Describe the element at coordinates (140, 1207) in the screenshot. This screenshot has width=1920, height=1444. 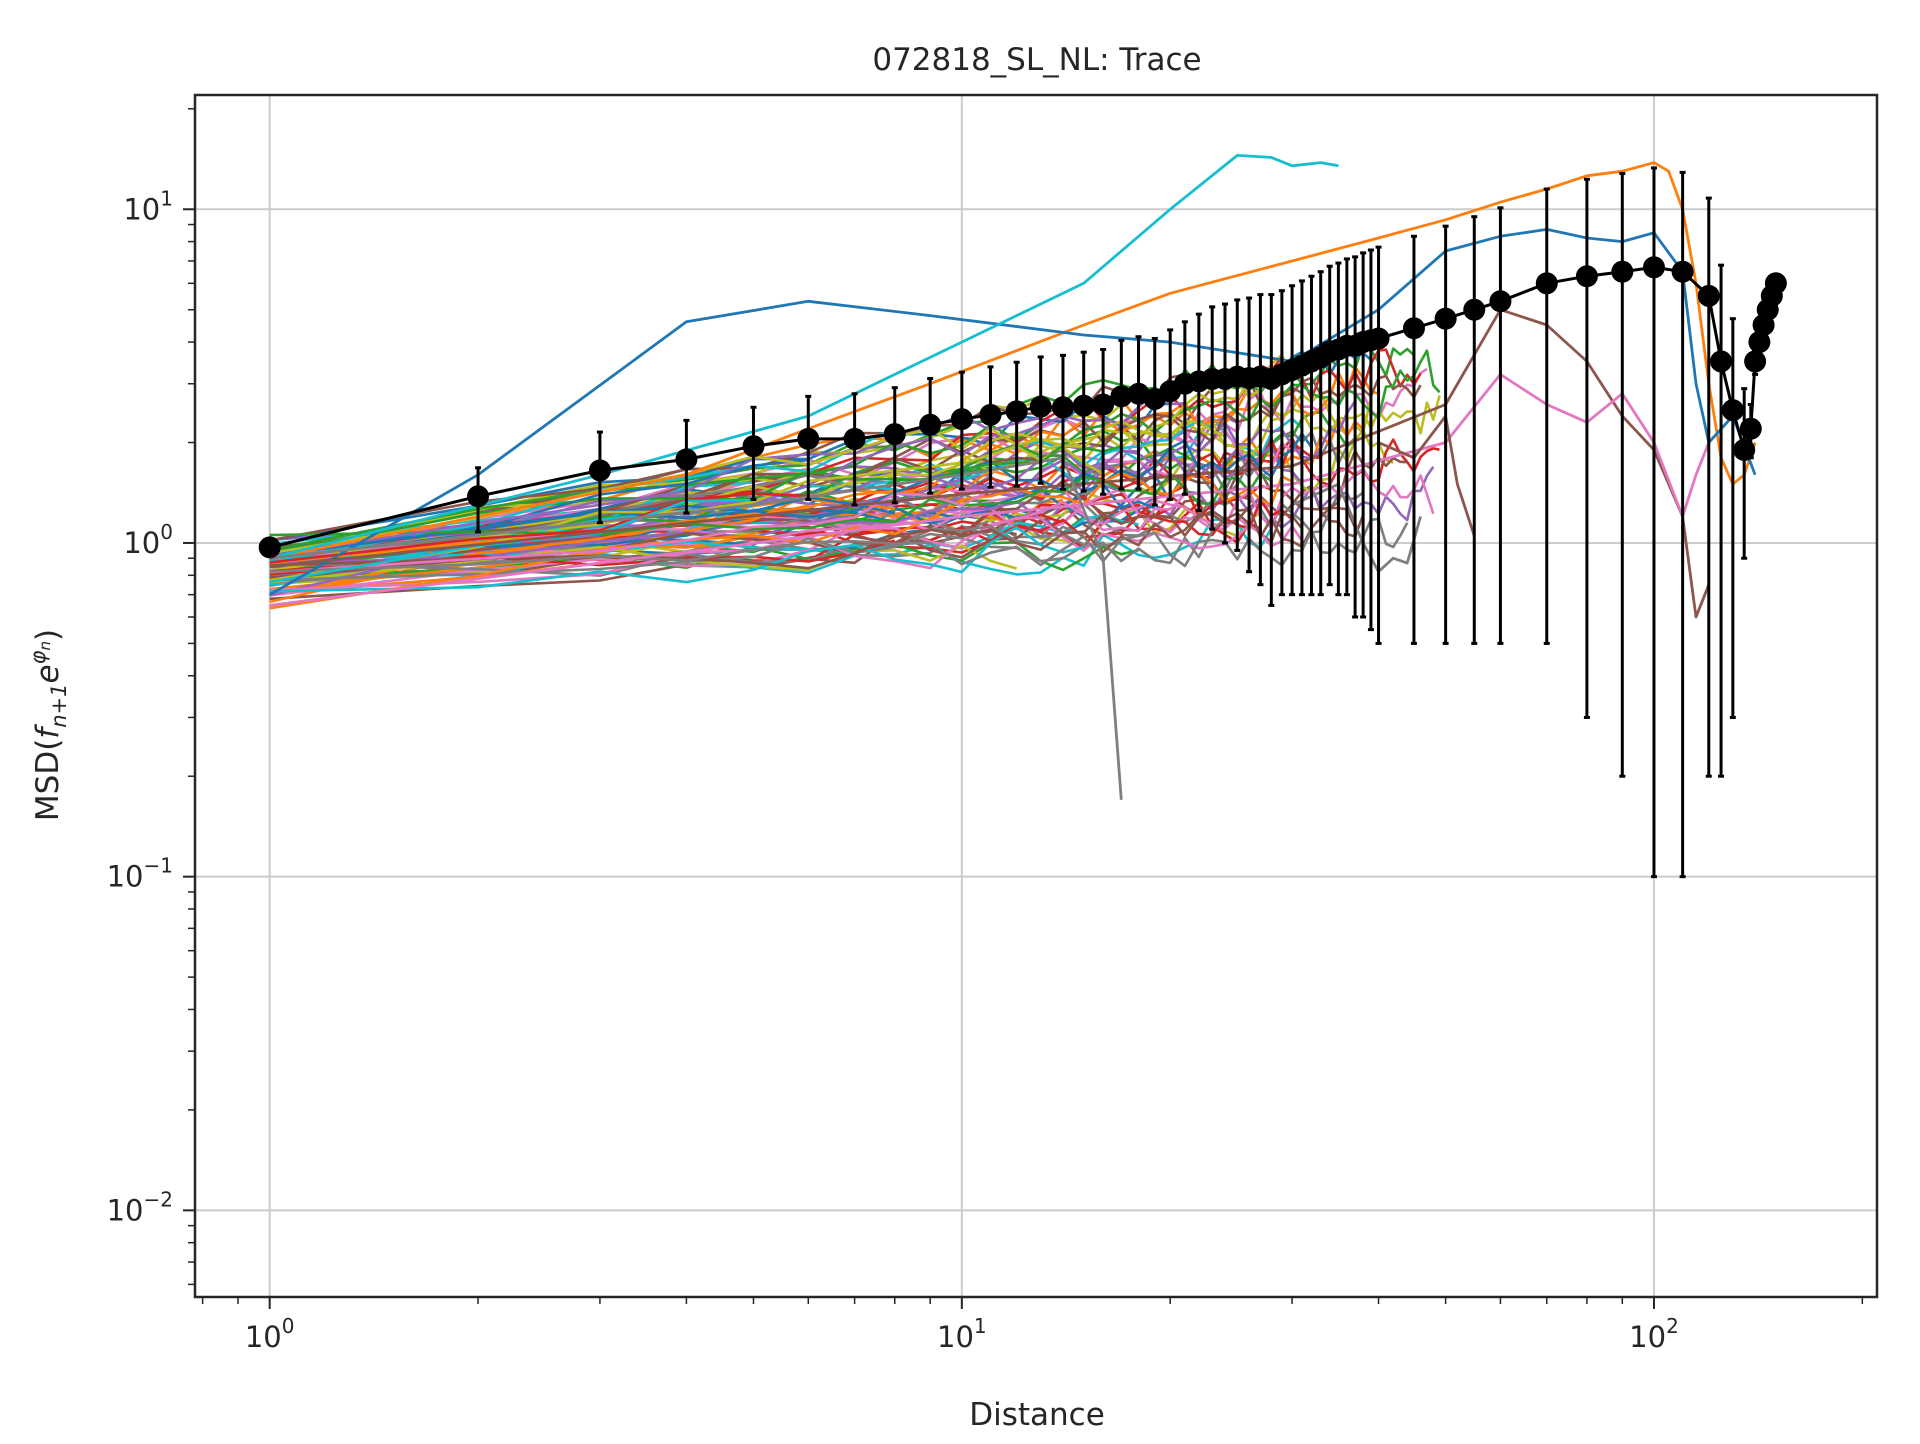
I see `y-tick-label: 10⁻²` at that location.